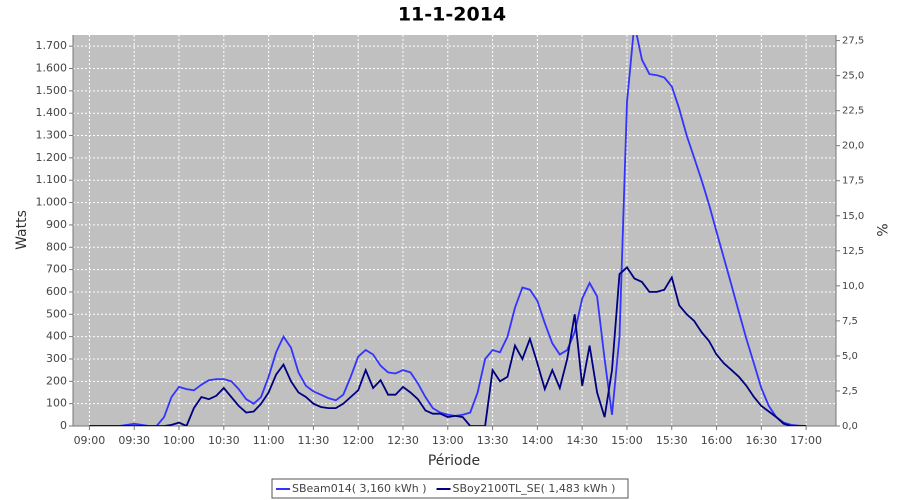 This screenshot has width=900, height=500. Describe the element at coordinates (850, 321) in the screenshot. I see `y2-tick-label: 7,5` at that location.